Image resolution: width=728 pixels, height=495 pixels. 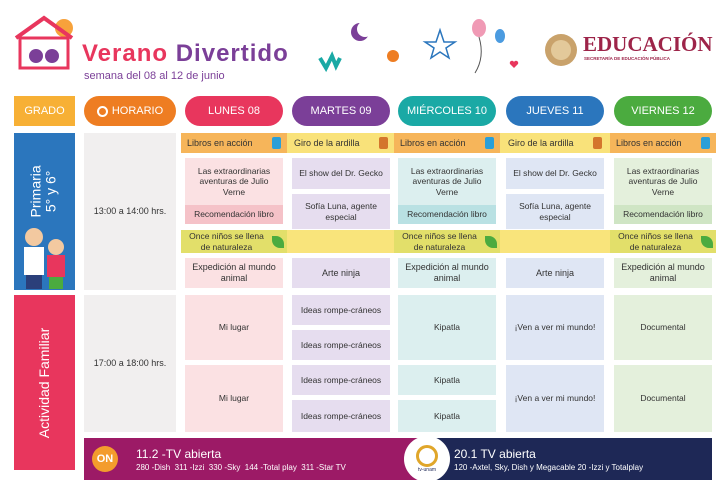 What do you see at coordinates (51, 191) in the screenshot?
I see `primaria-grades: 5° y 6°` at bounding box center [51, 191].